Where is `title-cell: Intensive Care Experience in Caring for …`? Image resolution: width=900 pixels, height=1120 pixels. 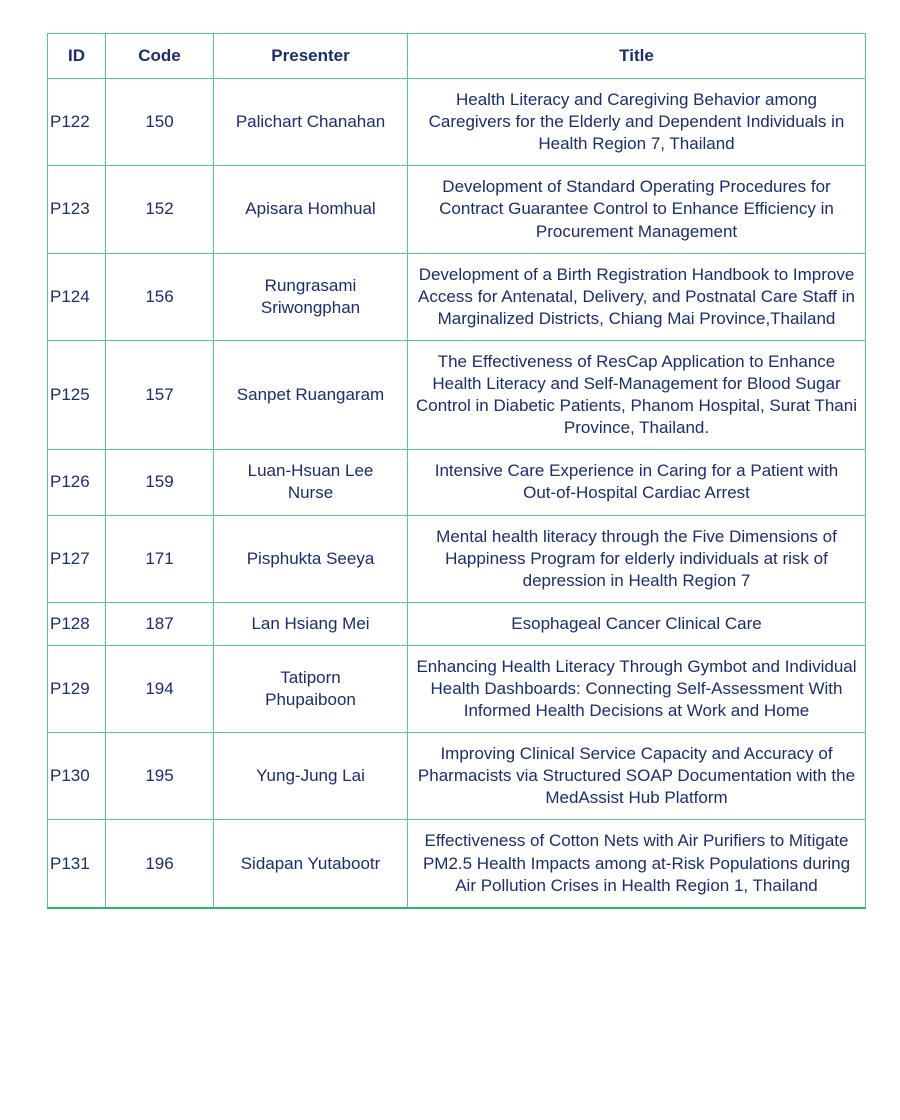 title-cell: Intensive Care Experience in Caring for … is located at coordinates (636, 482).